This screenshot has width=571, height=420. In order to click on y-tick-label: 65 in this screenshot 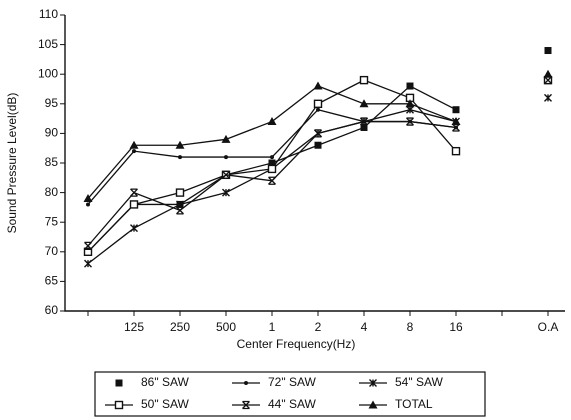, I will do `click(52, 281)`.